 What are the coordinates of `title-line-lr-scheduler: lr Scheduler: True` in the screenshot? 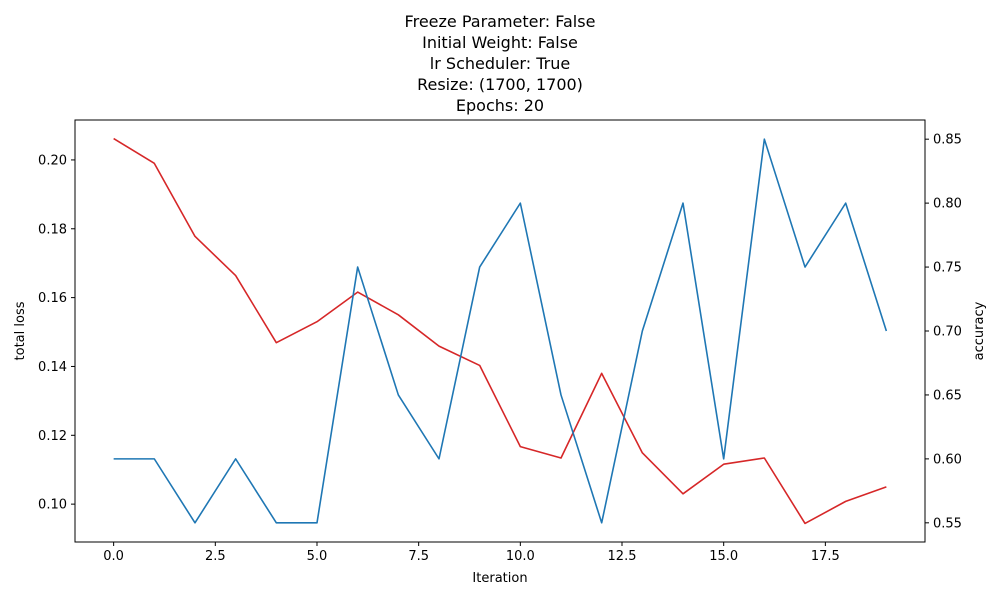 It's located at (500, 63).